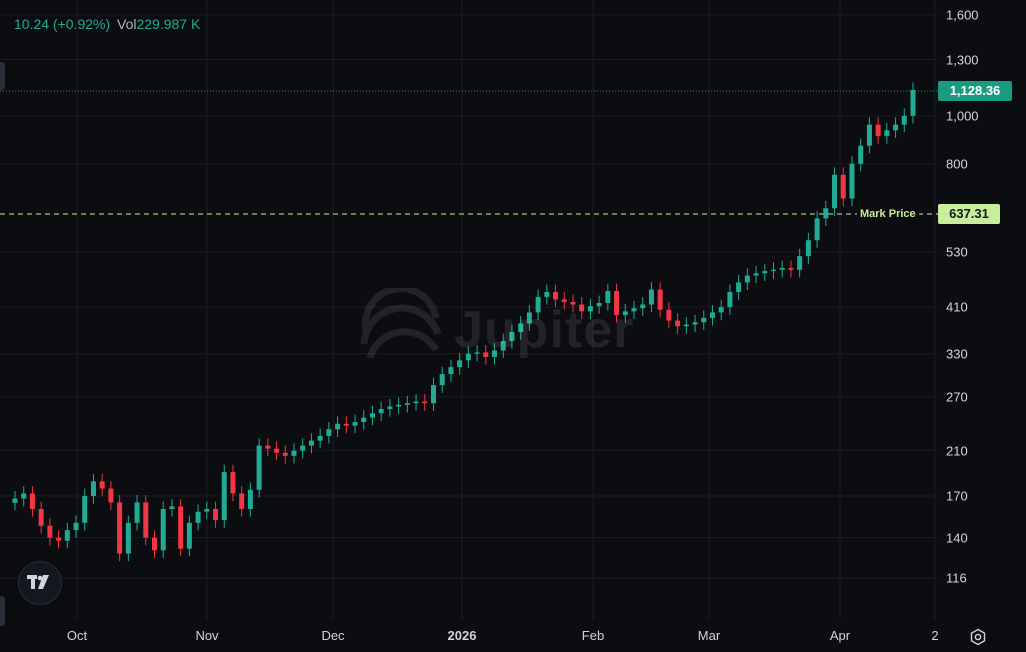 Image resolution: width=1026 pixels, height=652 pixels. I want to click on x-tick-label: Nov, so click(207, 635).